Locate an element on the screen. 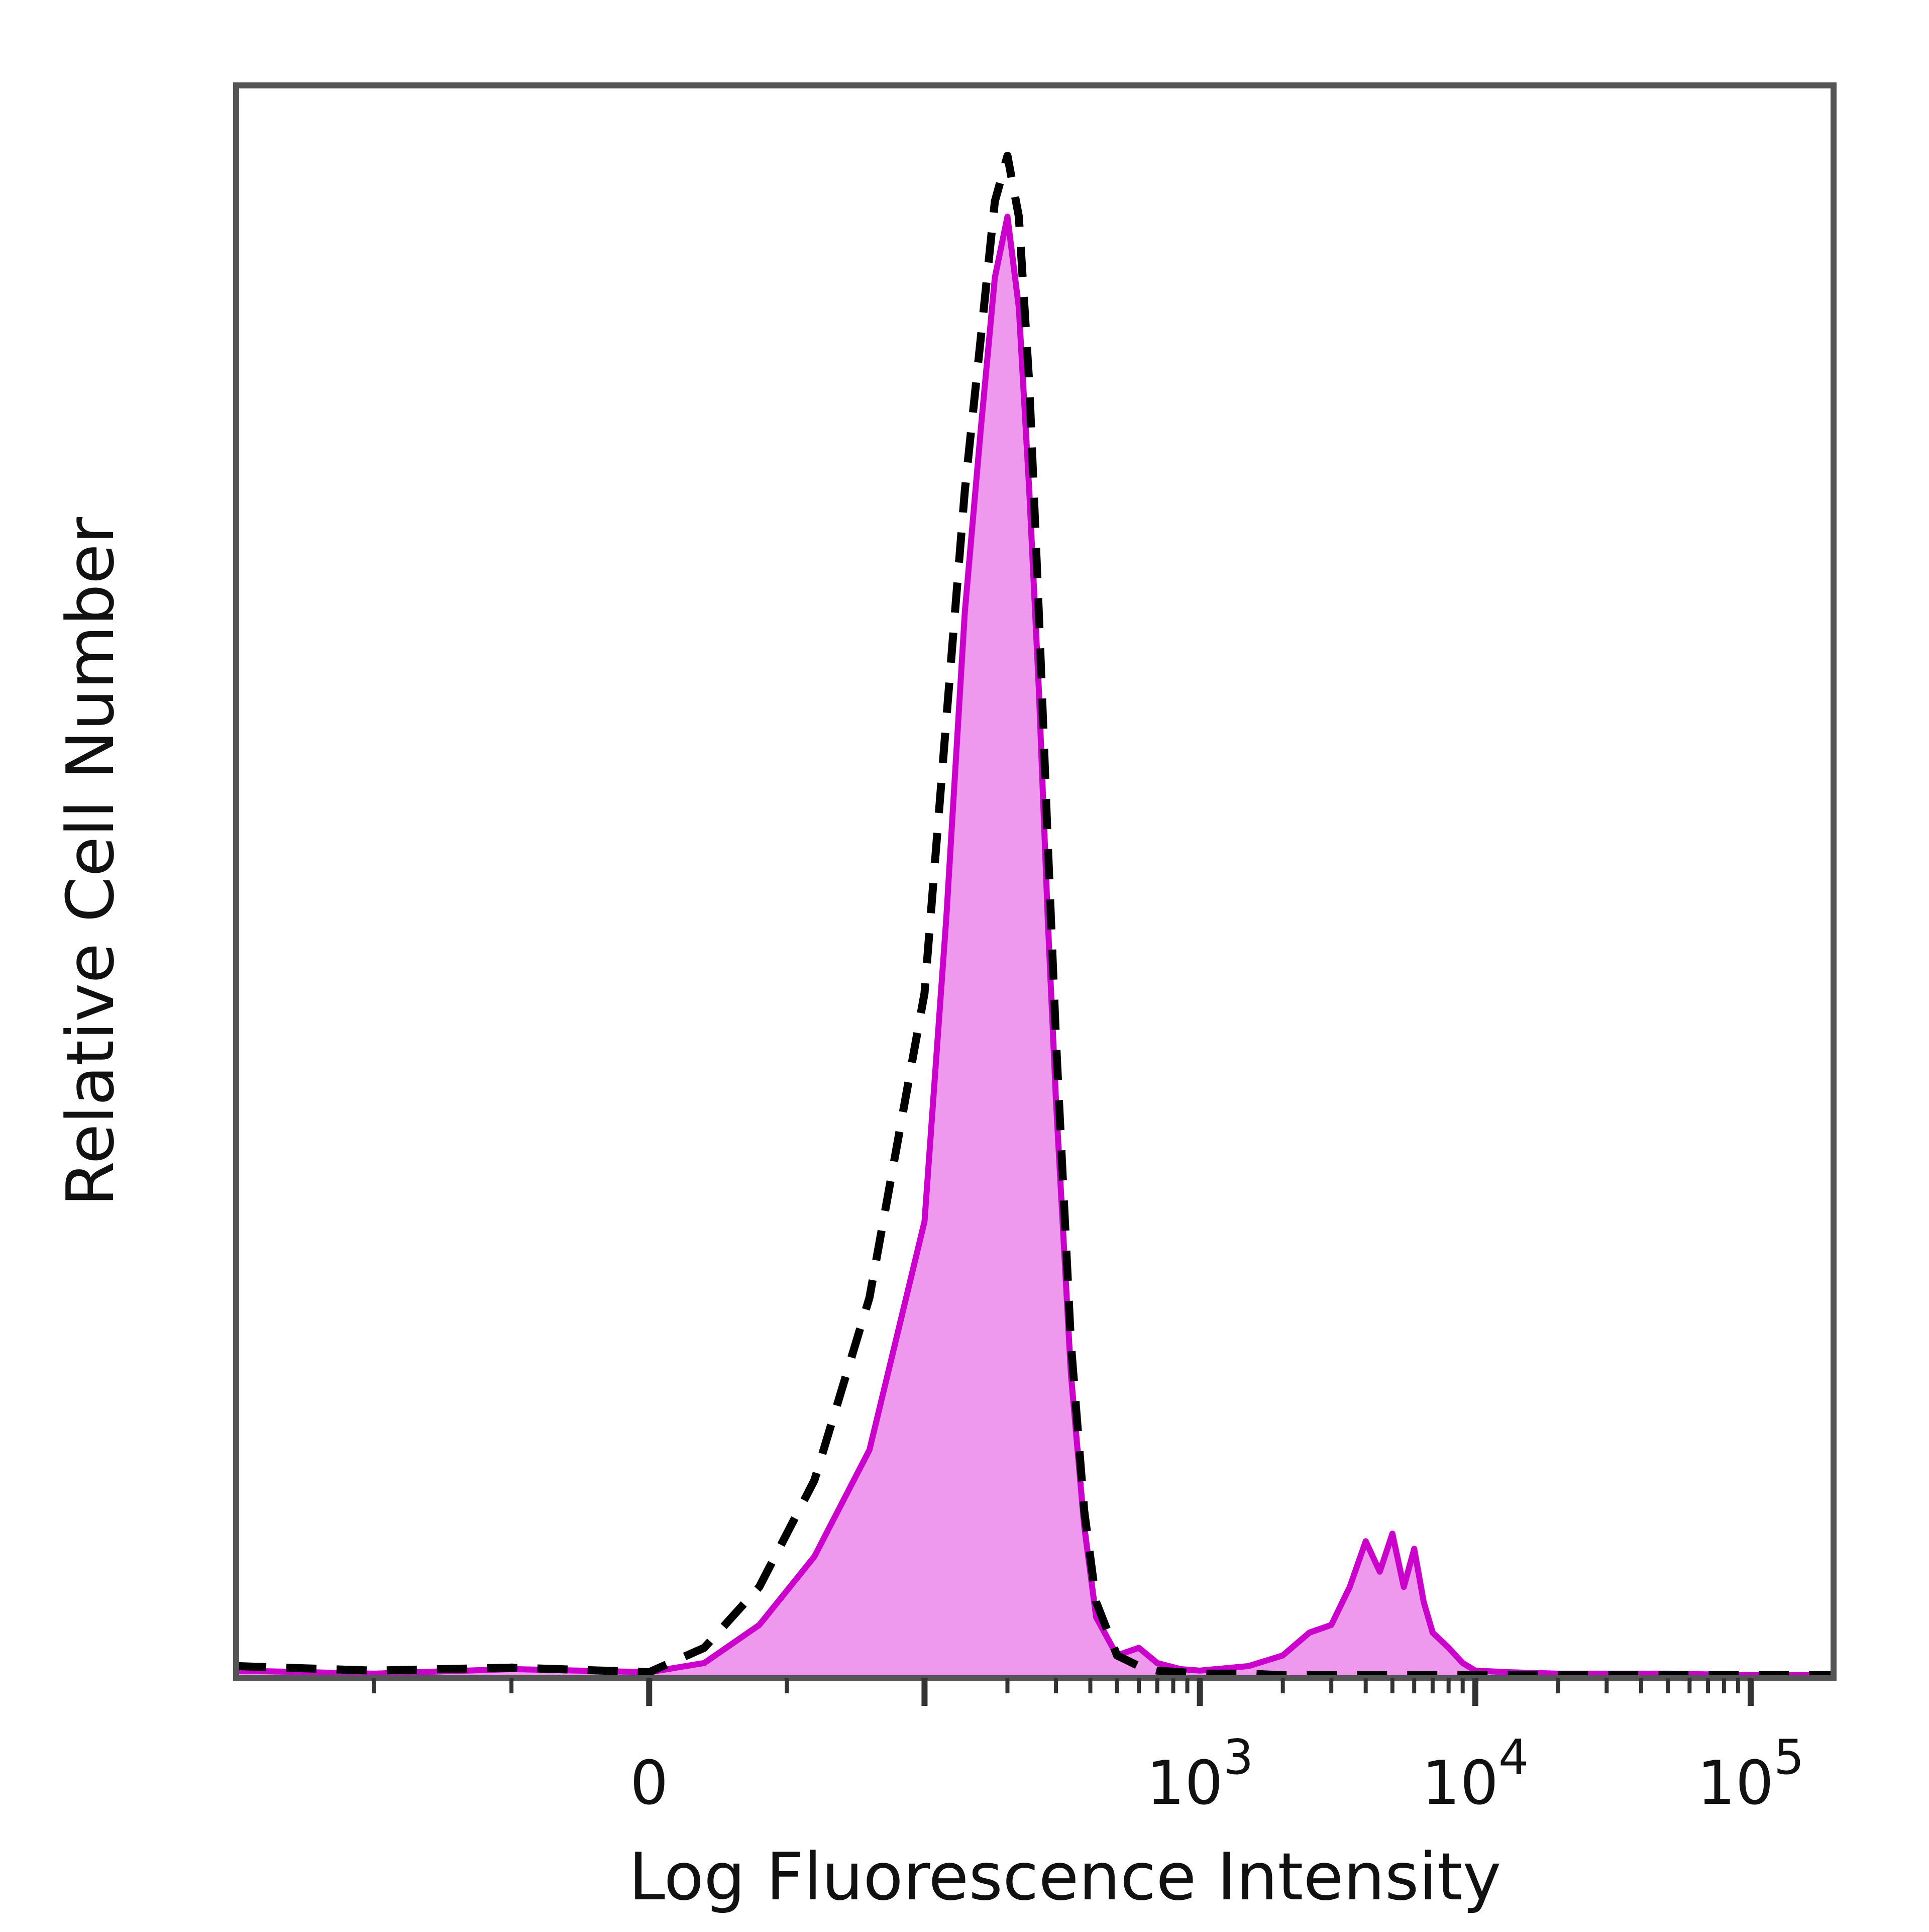 The image size is (1929, 1932). x-tick-label: 10³ is located at coordinates (1199, 1774).